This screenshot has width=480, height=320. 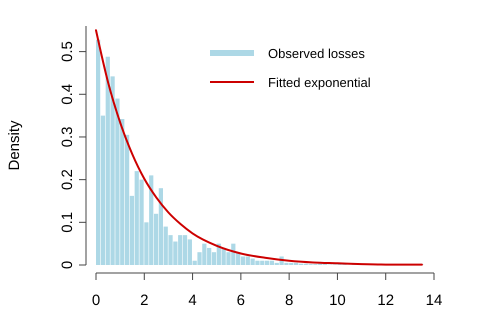 I want to click on x-tick-label: 12, so click(x=385, y=300).